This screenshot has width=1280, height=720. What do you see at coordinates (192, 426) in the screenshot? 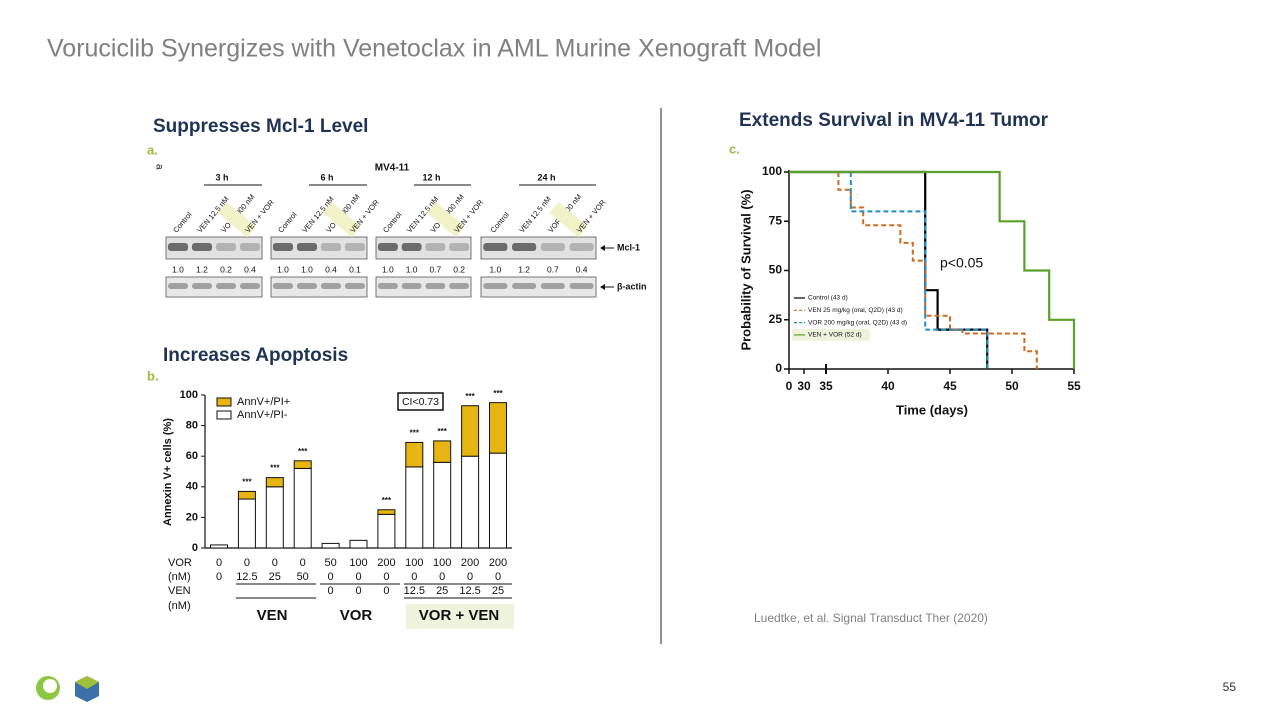
I see `y-tick-label: 80` at bounding box center [192, 426].